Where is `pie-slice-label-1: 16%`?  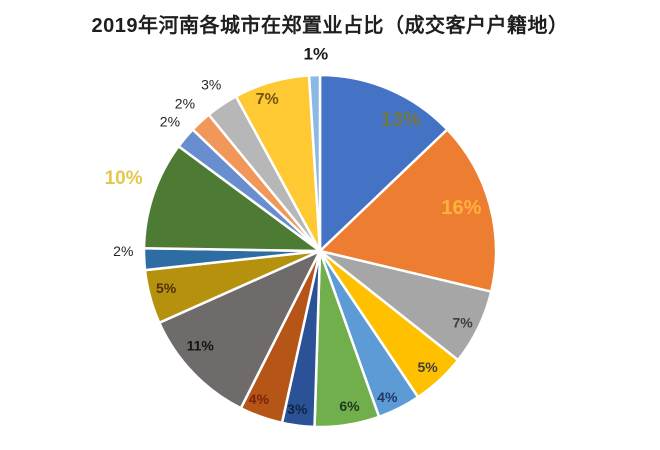 pie-slice-label-1: 16% is located at coordinates (461, 208).